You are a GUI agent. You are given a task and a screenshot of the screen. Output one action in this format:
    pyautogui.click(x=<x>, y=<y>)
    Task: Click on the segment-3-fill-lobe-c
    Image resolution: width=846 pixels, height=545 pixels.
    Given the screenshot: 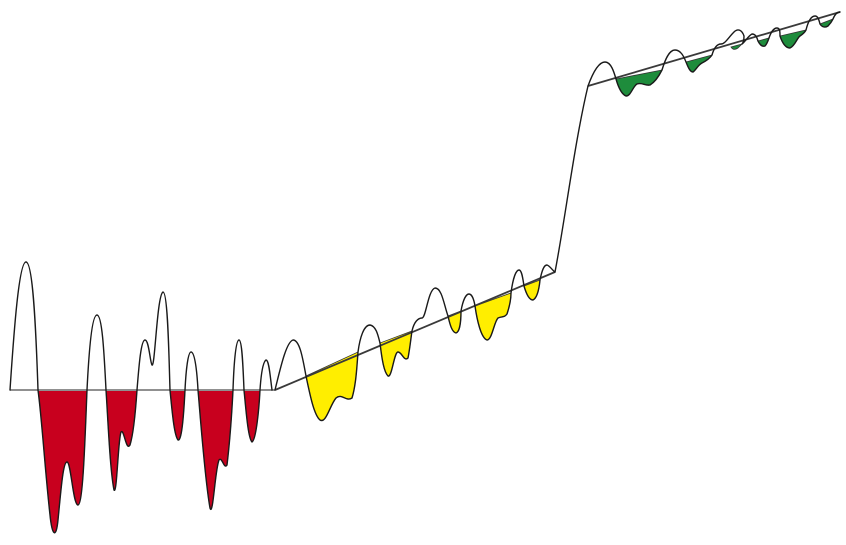 What is the action you would take?
    pyautogui.click(x=737, y=46)
    